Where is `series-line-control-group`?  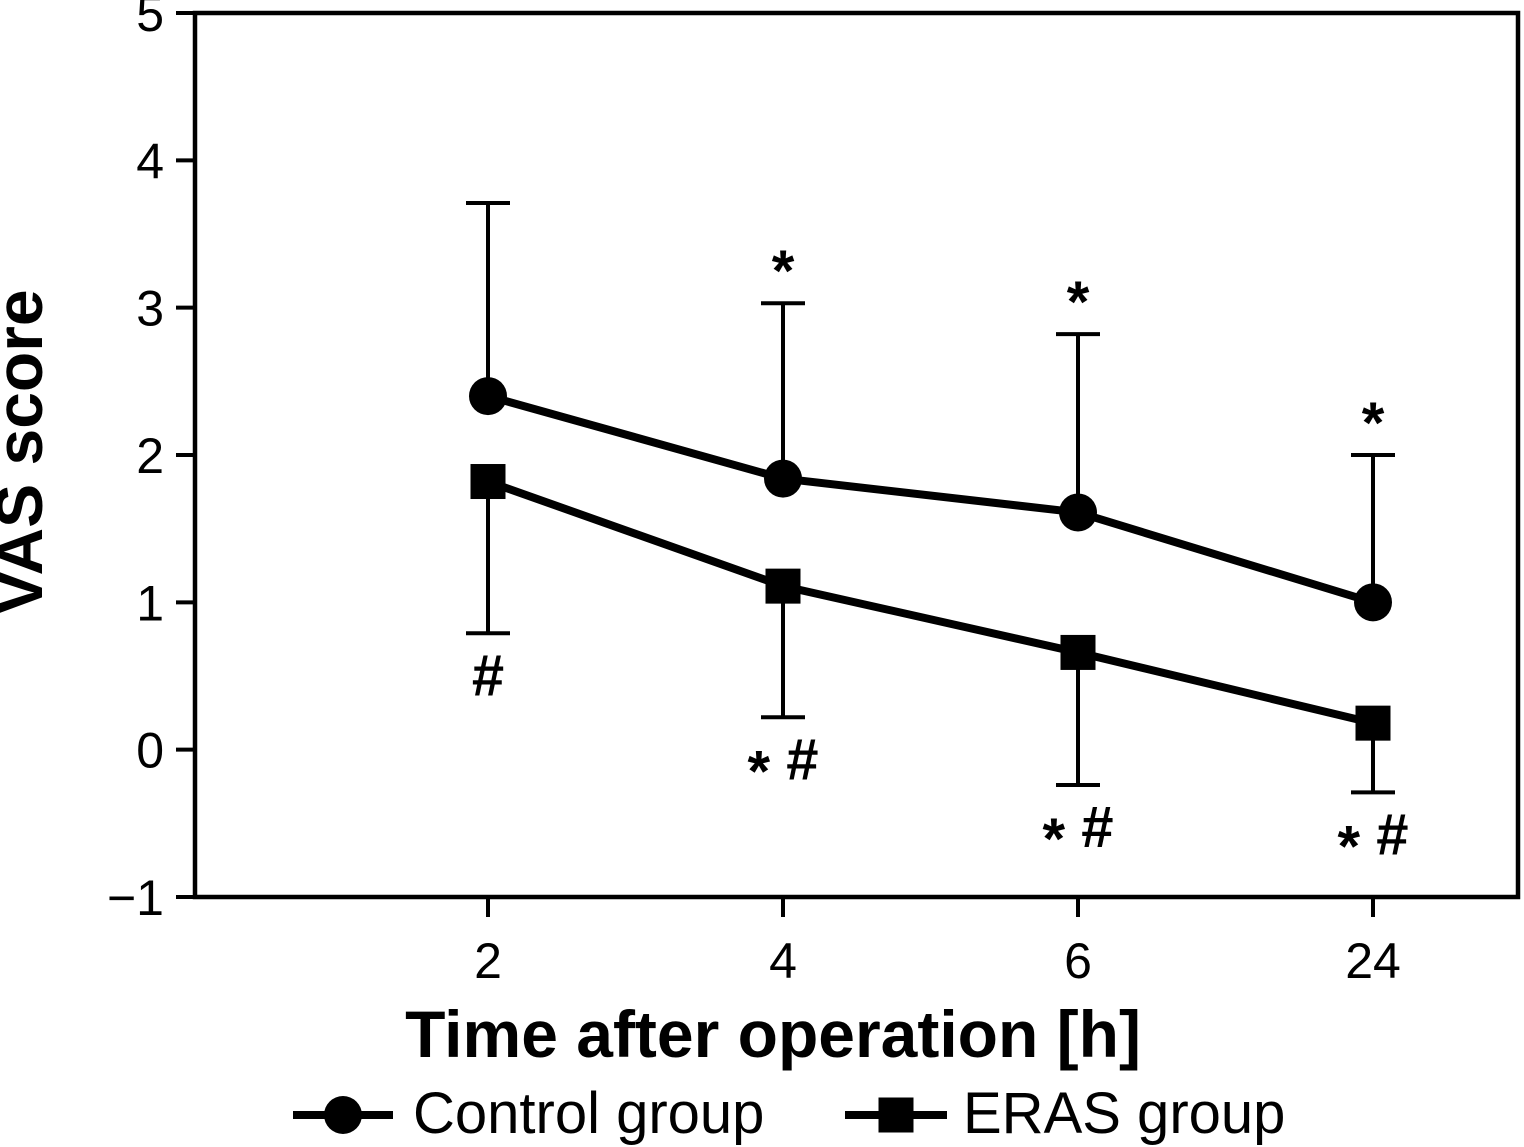 series-line-control-group is located at coordinates (930, 499).